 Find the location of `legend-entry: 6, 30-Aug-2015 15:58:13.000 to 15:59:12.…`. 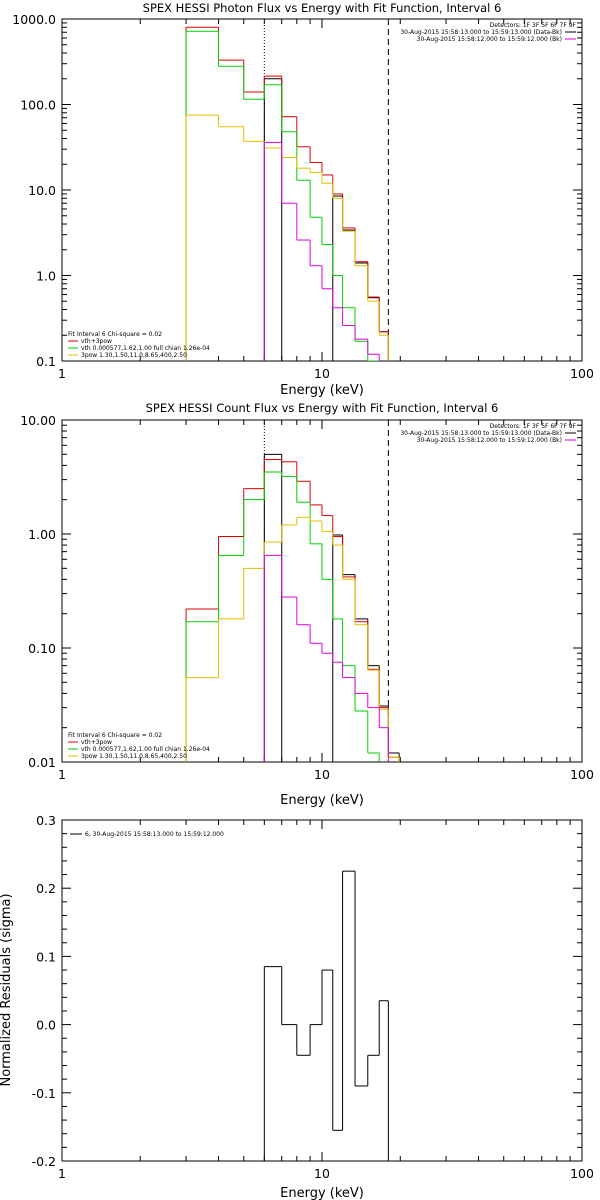

legend-entry: 6, 30-Aug-2015 15:58:13.000 to 15:59:12.… is located at coordinates (154, 834).